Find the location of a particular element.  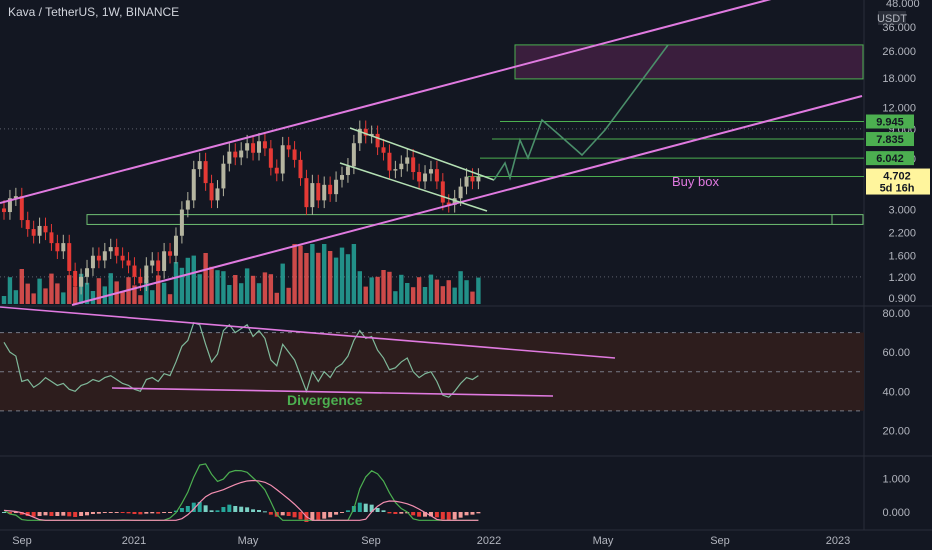

wedge-upper-line is located at coordinates (422, 154).